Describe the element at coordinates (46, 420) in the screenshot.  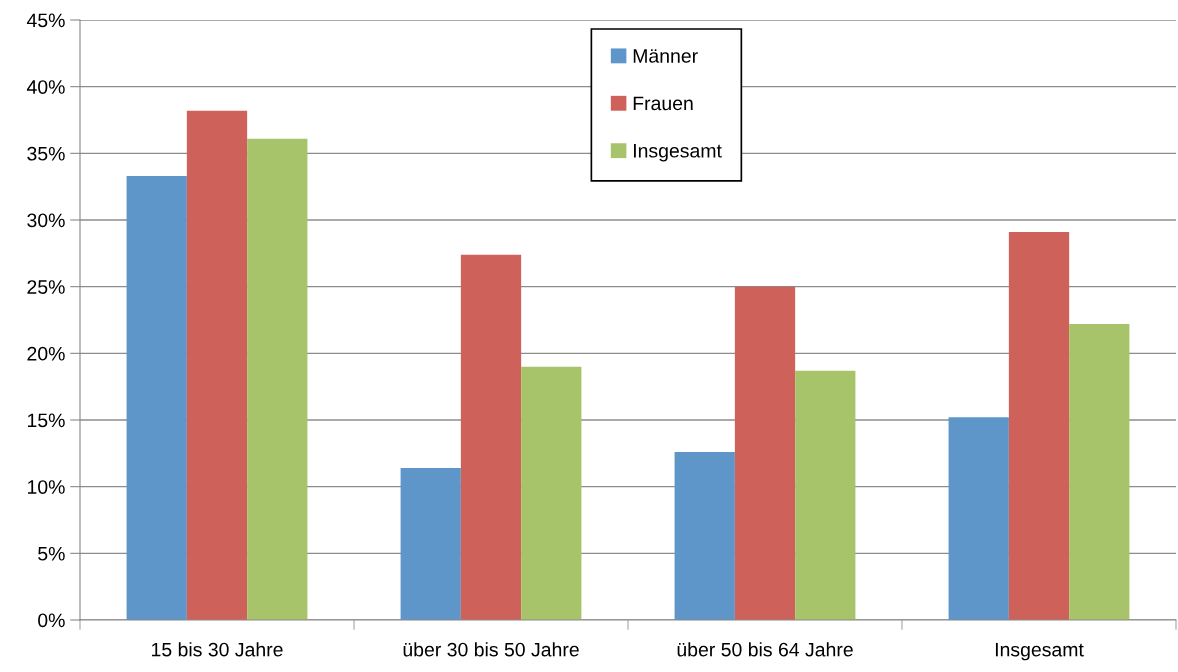
I see `y-tick-label: 15%` at that location.